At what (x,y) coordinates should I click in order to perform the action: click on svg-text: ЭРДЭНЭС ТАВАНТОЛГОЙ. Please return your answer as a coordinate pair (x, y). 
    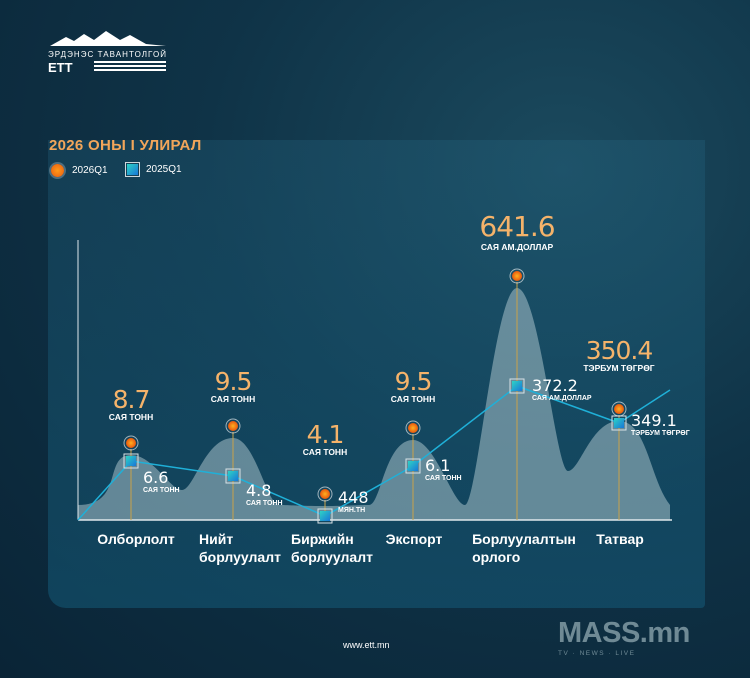
    Looking at the image, I should click on (107, 54).